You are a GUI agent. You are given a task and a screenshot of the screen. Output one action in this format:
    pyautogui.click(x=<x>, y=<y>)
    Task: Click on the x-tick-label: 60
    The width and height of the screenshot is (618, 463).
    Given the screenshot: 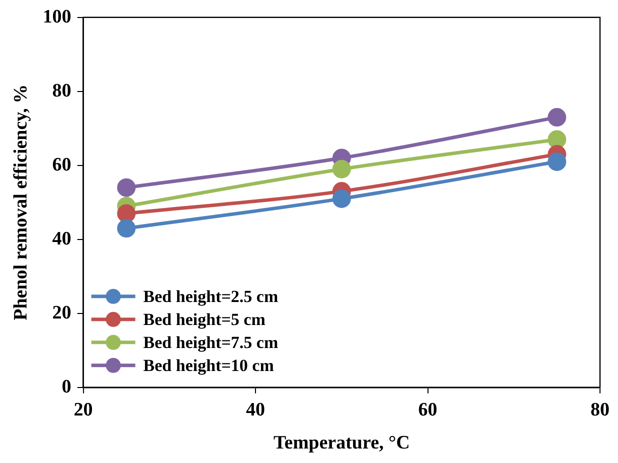 What is the action you would take?
    pyautogui.click(x=428, y=410)
    